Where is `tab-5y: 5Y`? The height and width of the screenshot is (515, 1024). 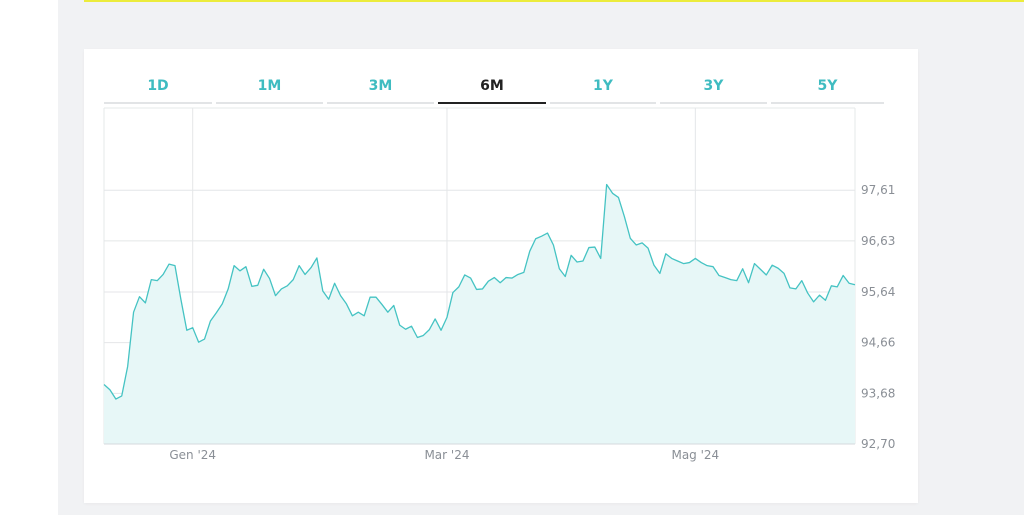 tab-5y: 5Y is located at coordinates (827, 87).